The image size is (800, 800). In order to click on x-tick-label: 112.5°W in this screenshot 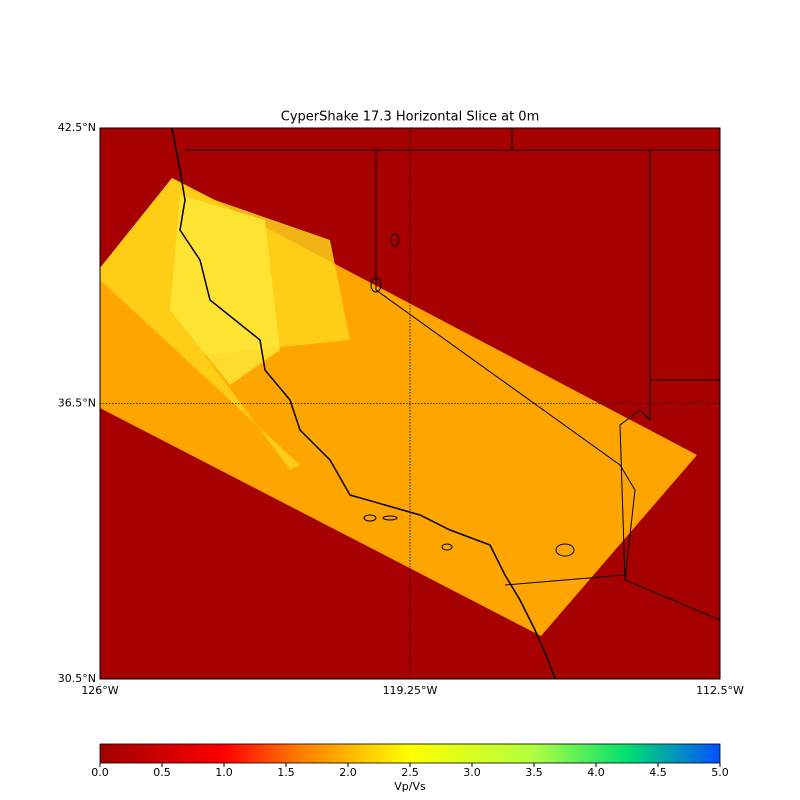, I will do `click(720, 690)`.